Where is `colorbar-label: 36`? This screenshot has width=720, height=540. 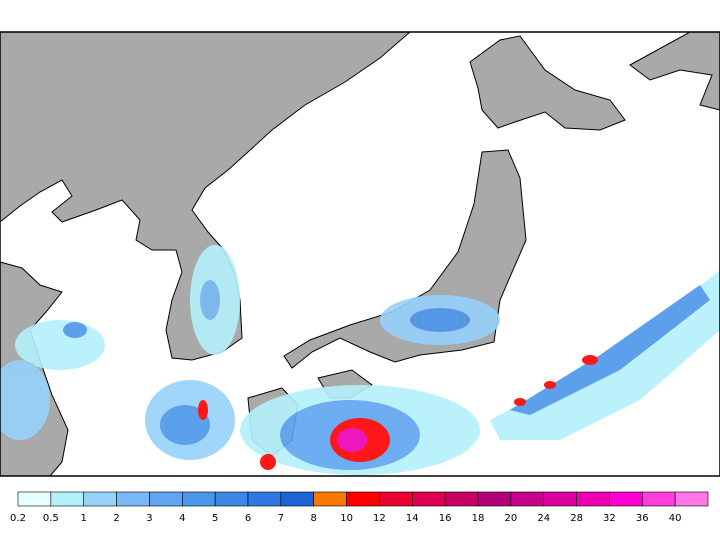 colorbar-label: 36 is located at coordinates (642, 518).